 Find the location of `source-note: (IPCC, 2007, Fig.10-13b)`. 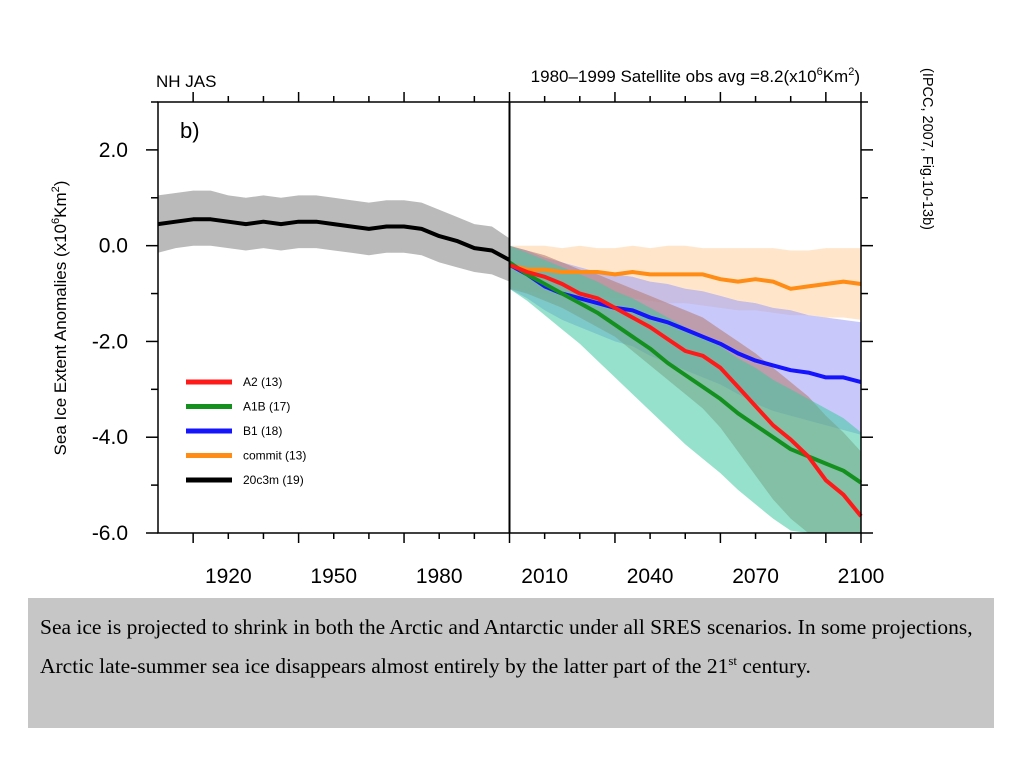

source-note: (IPCC, 2007, Fig.10-13b) is located at coordinates (927, 149).